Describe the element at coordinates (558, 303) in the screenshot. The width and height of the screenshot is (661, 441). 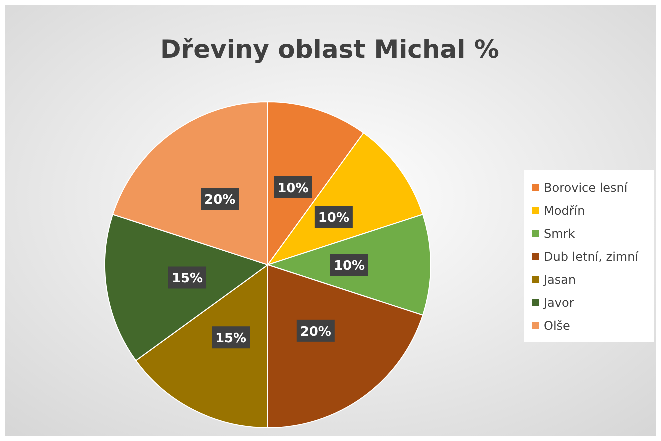
I see `legend-label: Javor` at that location.